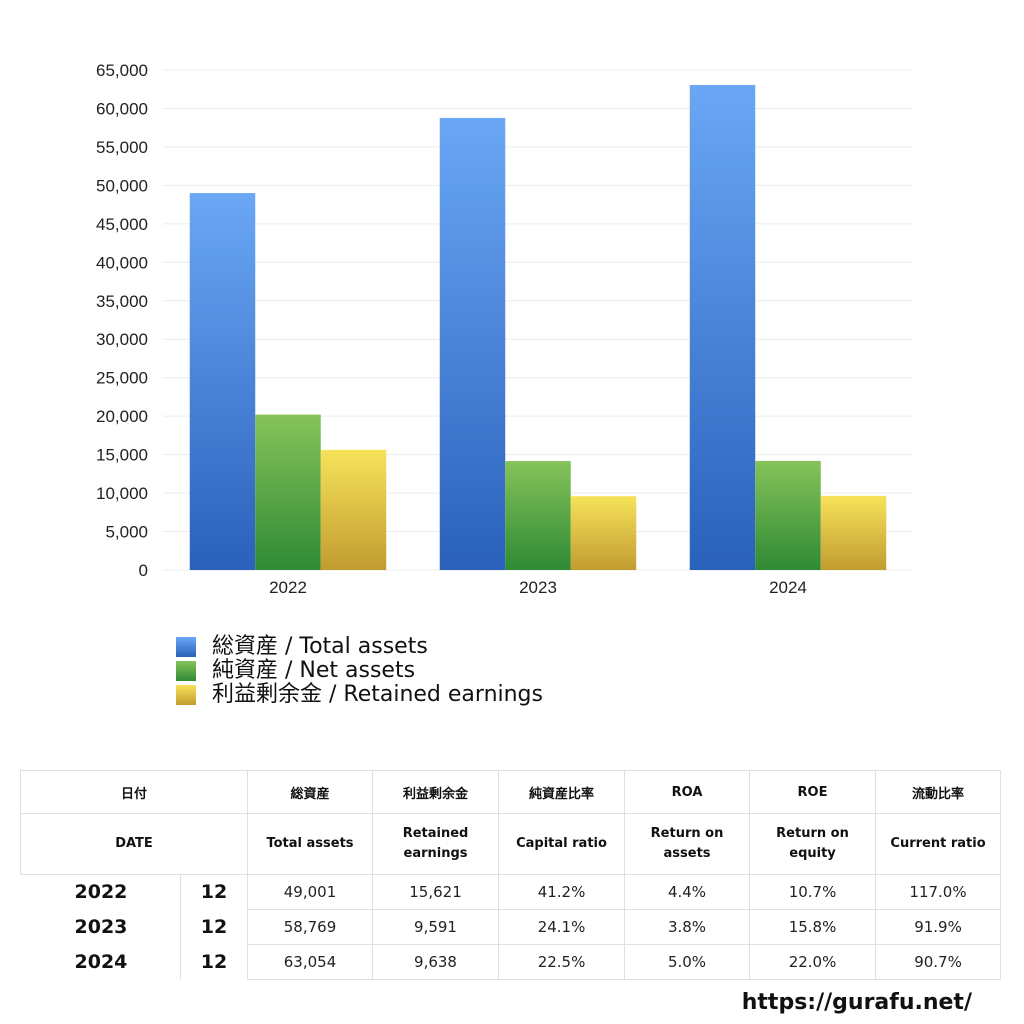 This screenshot has width=1024, height=1024. Describe the element at coordinates (722, 327) in the screenshot. I see `bar-total-assets-2024` at that location.